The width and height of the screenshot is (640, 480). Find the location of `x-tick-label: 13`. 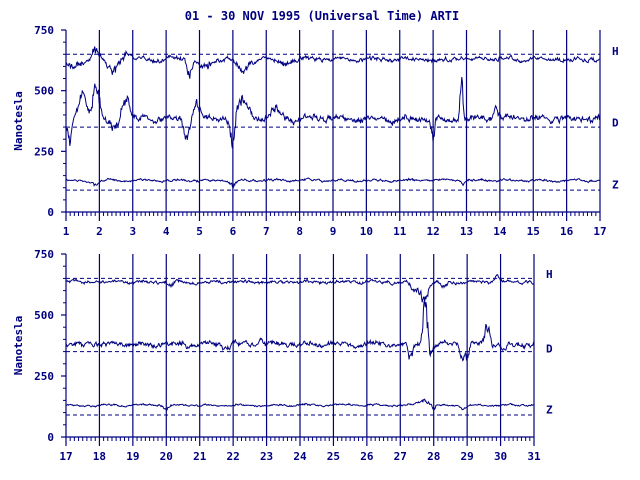

x-tick-label: 13 is located at coordinates (466, 231).